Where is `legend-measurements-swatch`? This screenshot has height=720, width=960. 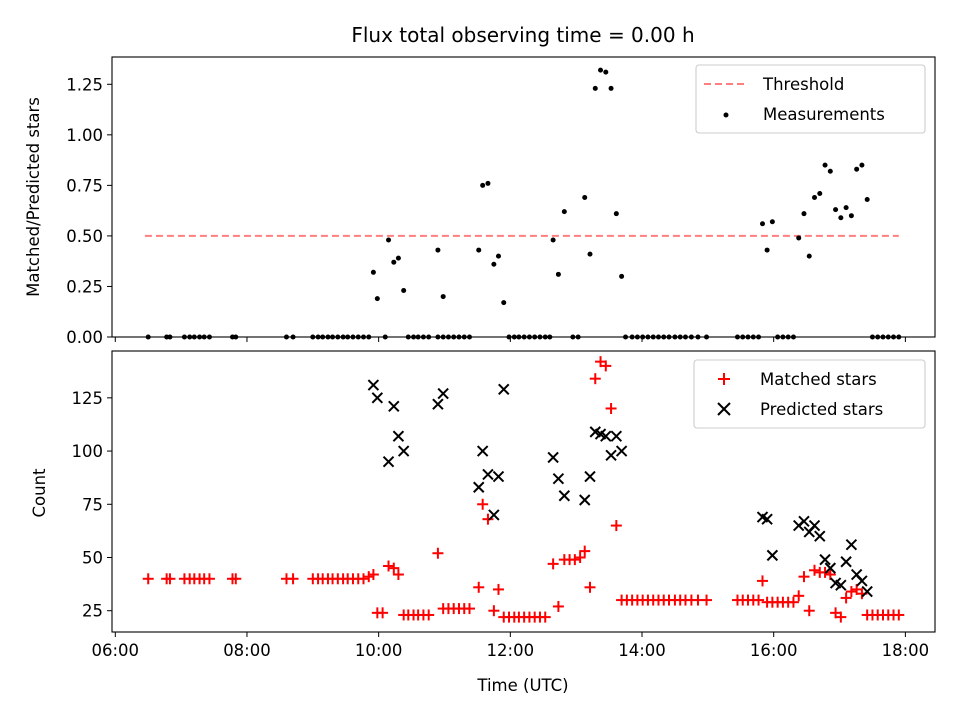
legend-measurements-swatch is located at coordinates (726, 115).